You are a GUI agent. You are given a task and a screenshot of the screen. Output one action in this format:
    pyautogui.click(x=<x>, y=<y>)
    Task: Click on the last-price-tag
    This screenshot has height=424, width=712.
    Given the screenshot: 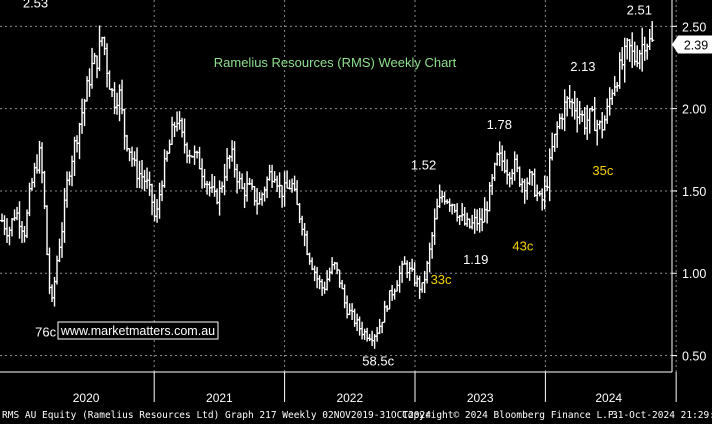 What is the action you would take?
    pyautogui.click(x=692, y=44)
    